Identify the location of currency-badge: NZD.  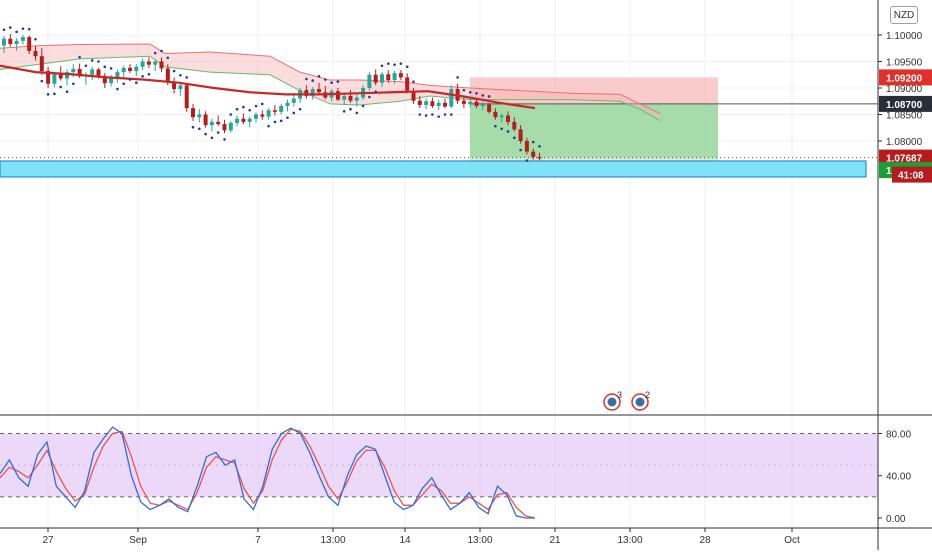
(904, 15).